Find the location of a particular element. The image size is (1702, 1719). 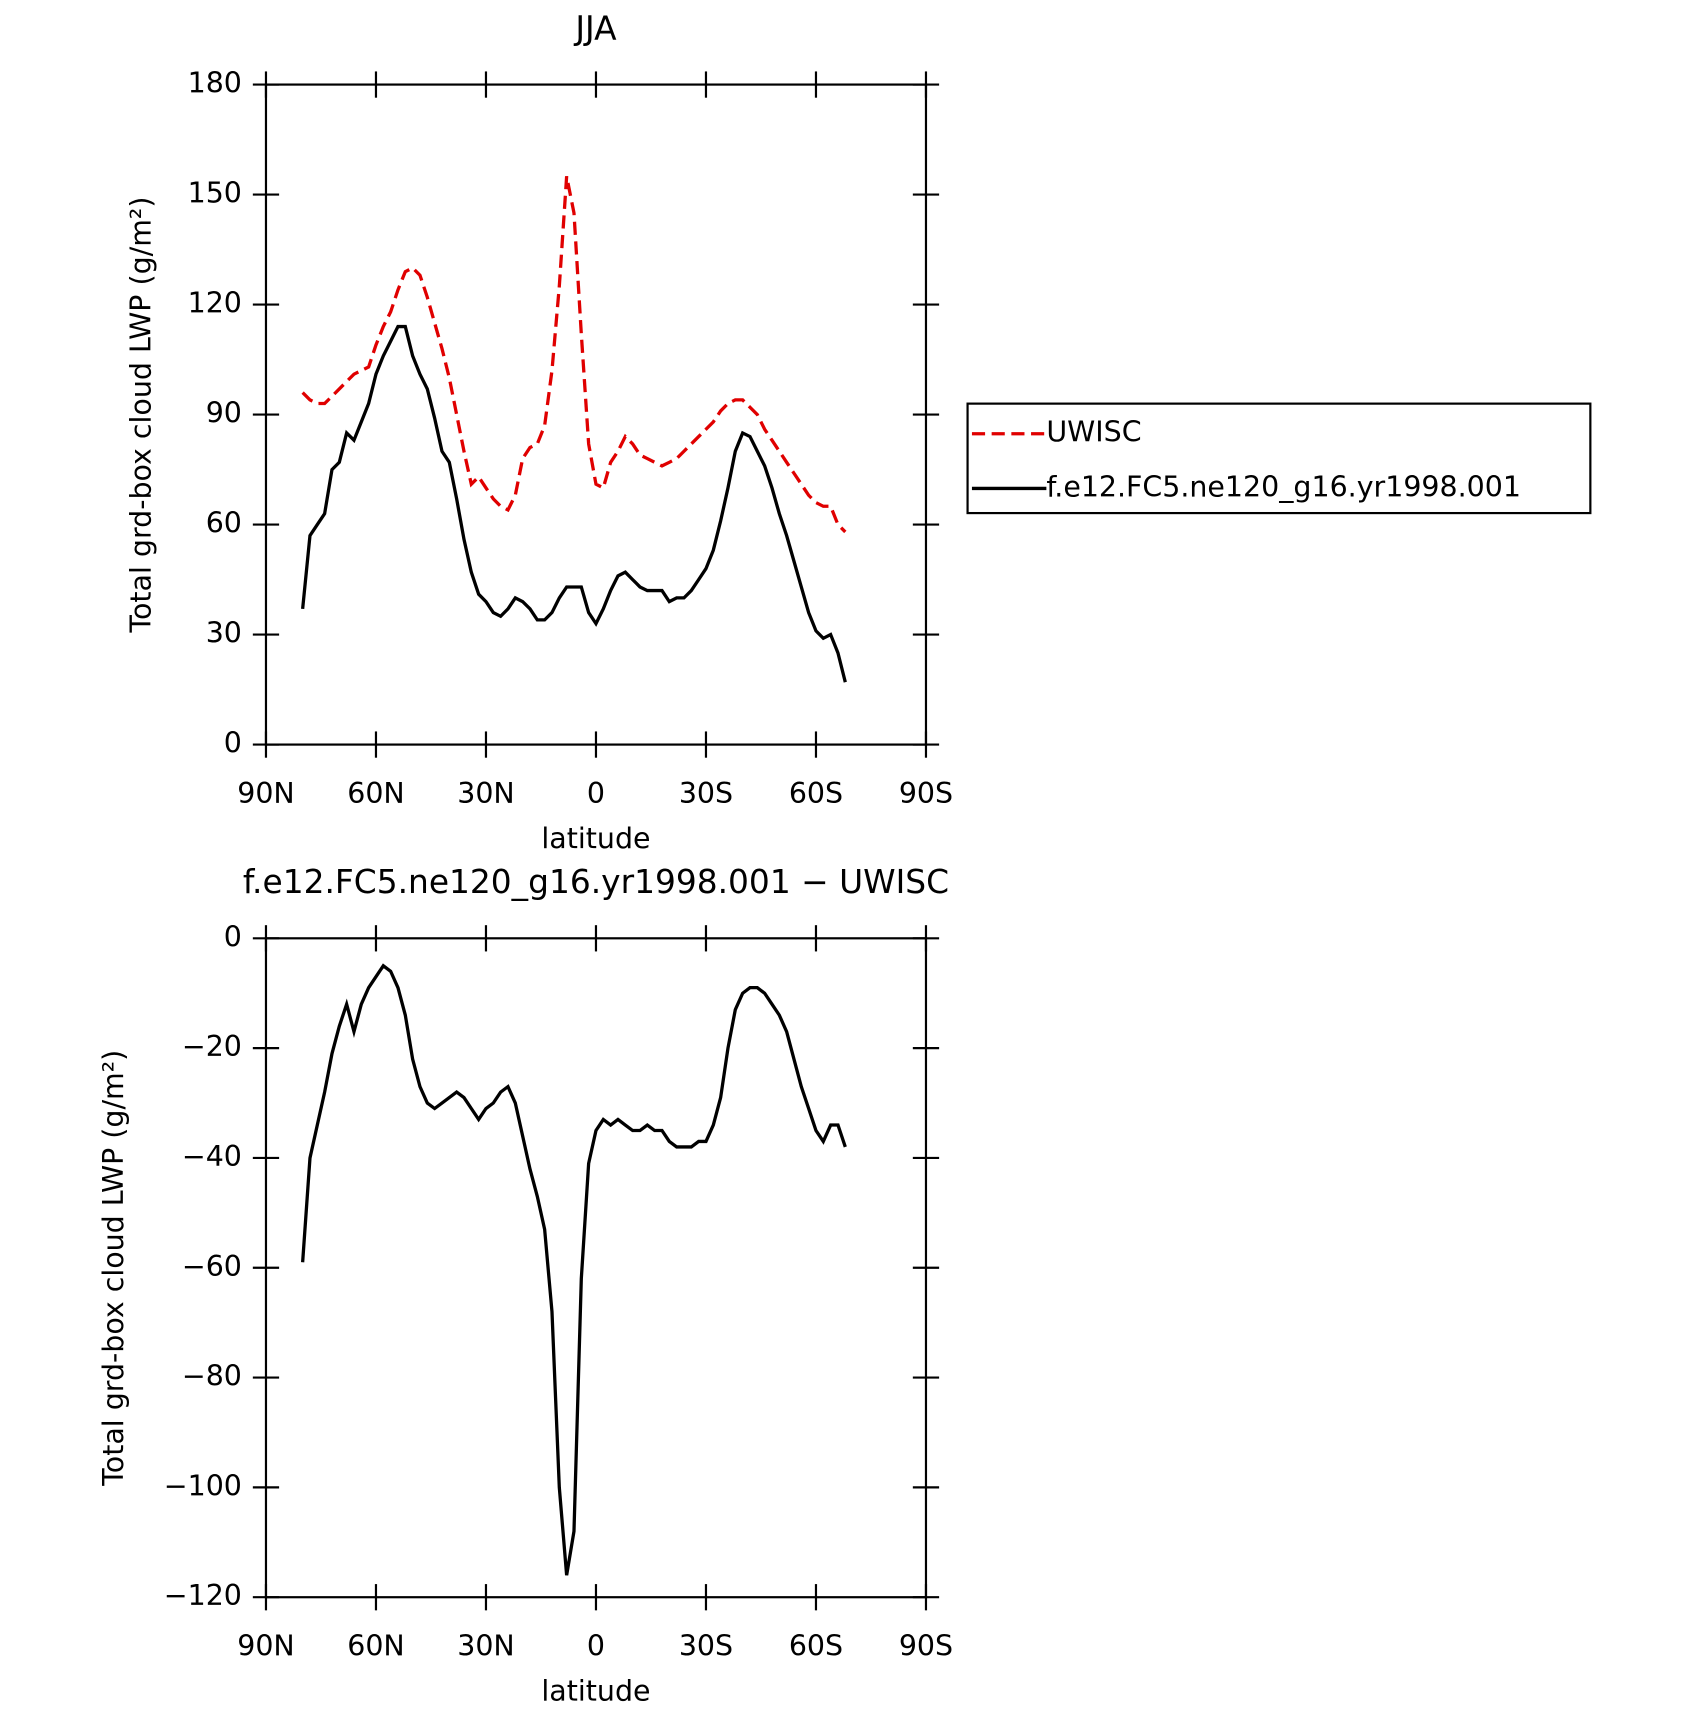

y-tick-label: −60 is located at coordinates (212, 1266).